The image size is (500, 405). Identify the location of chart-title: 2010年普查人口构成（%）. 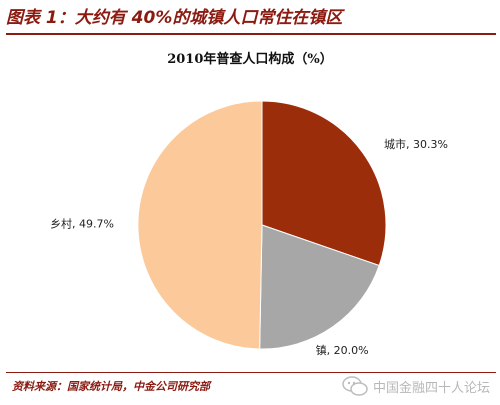
(250, 59).